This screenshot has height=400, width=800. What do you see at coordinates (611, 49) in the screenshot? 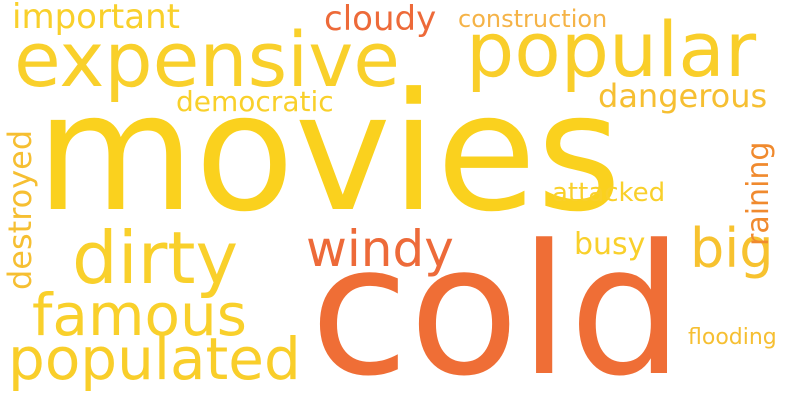
I see `word-popular: popular` at bounding box center [611, 49].